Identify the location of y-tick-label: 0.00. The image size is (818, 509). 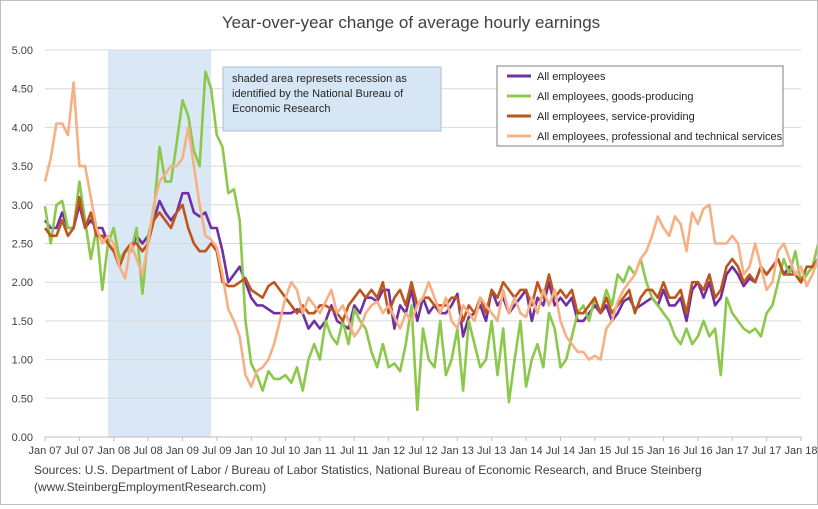
(22, 438).